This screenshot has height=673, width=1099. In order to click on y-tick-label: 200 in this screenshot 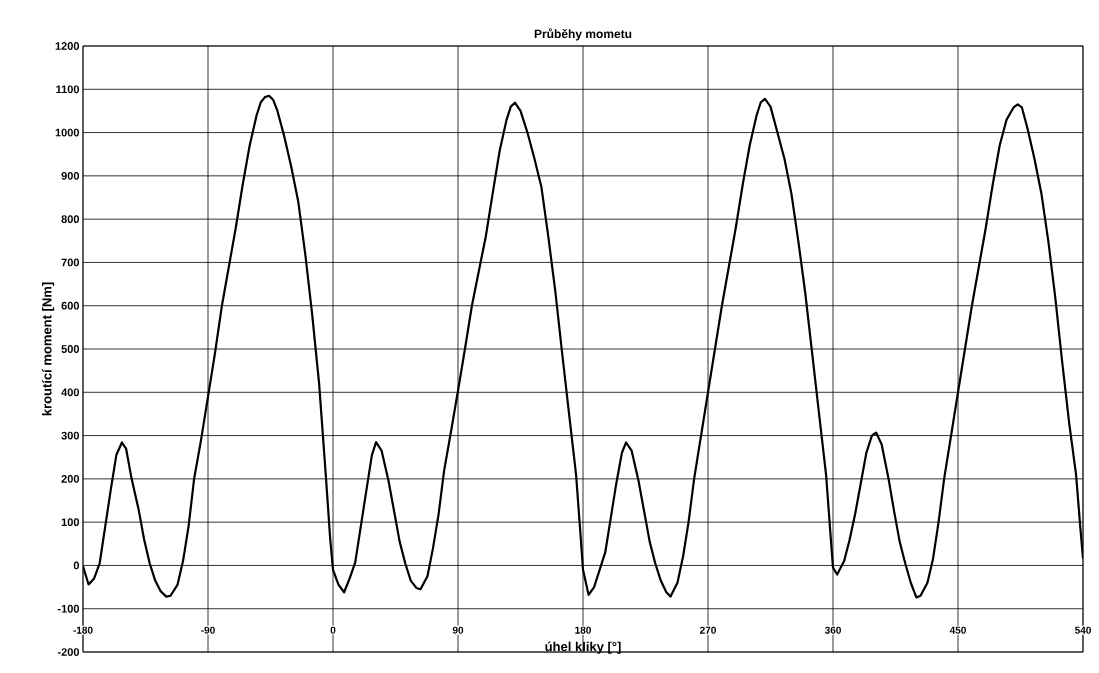, I will do `click(70, 478)`.